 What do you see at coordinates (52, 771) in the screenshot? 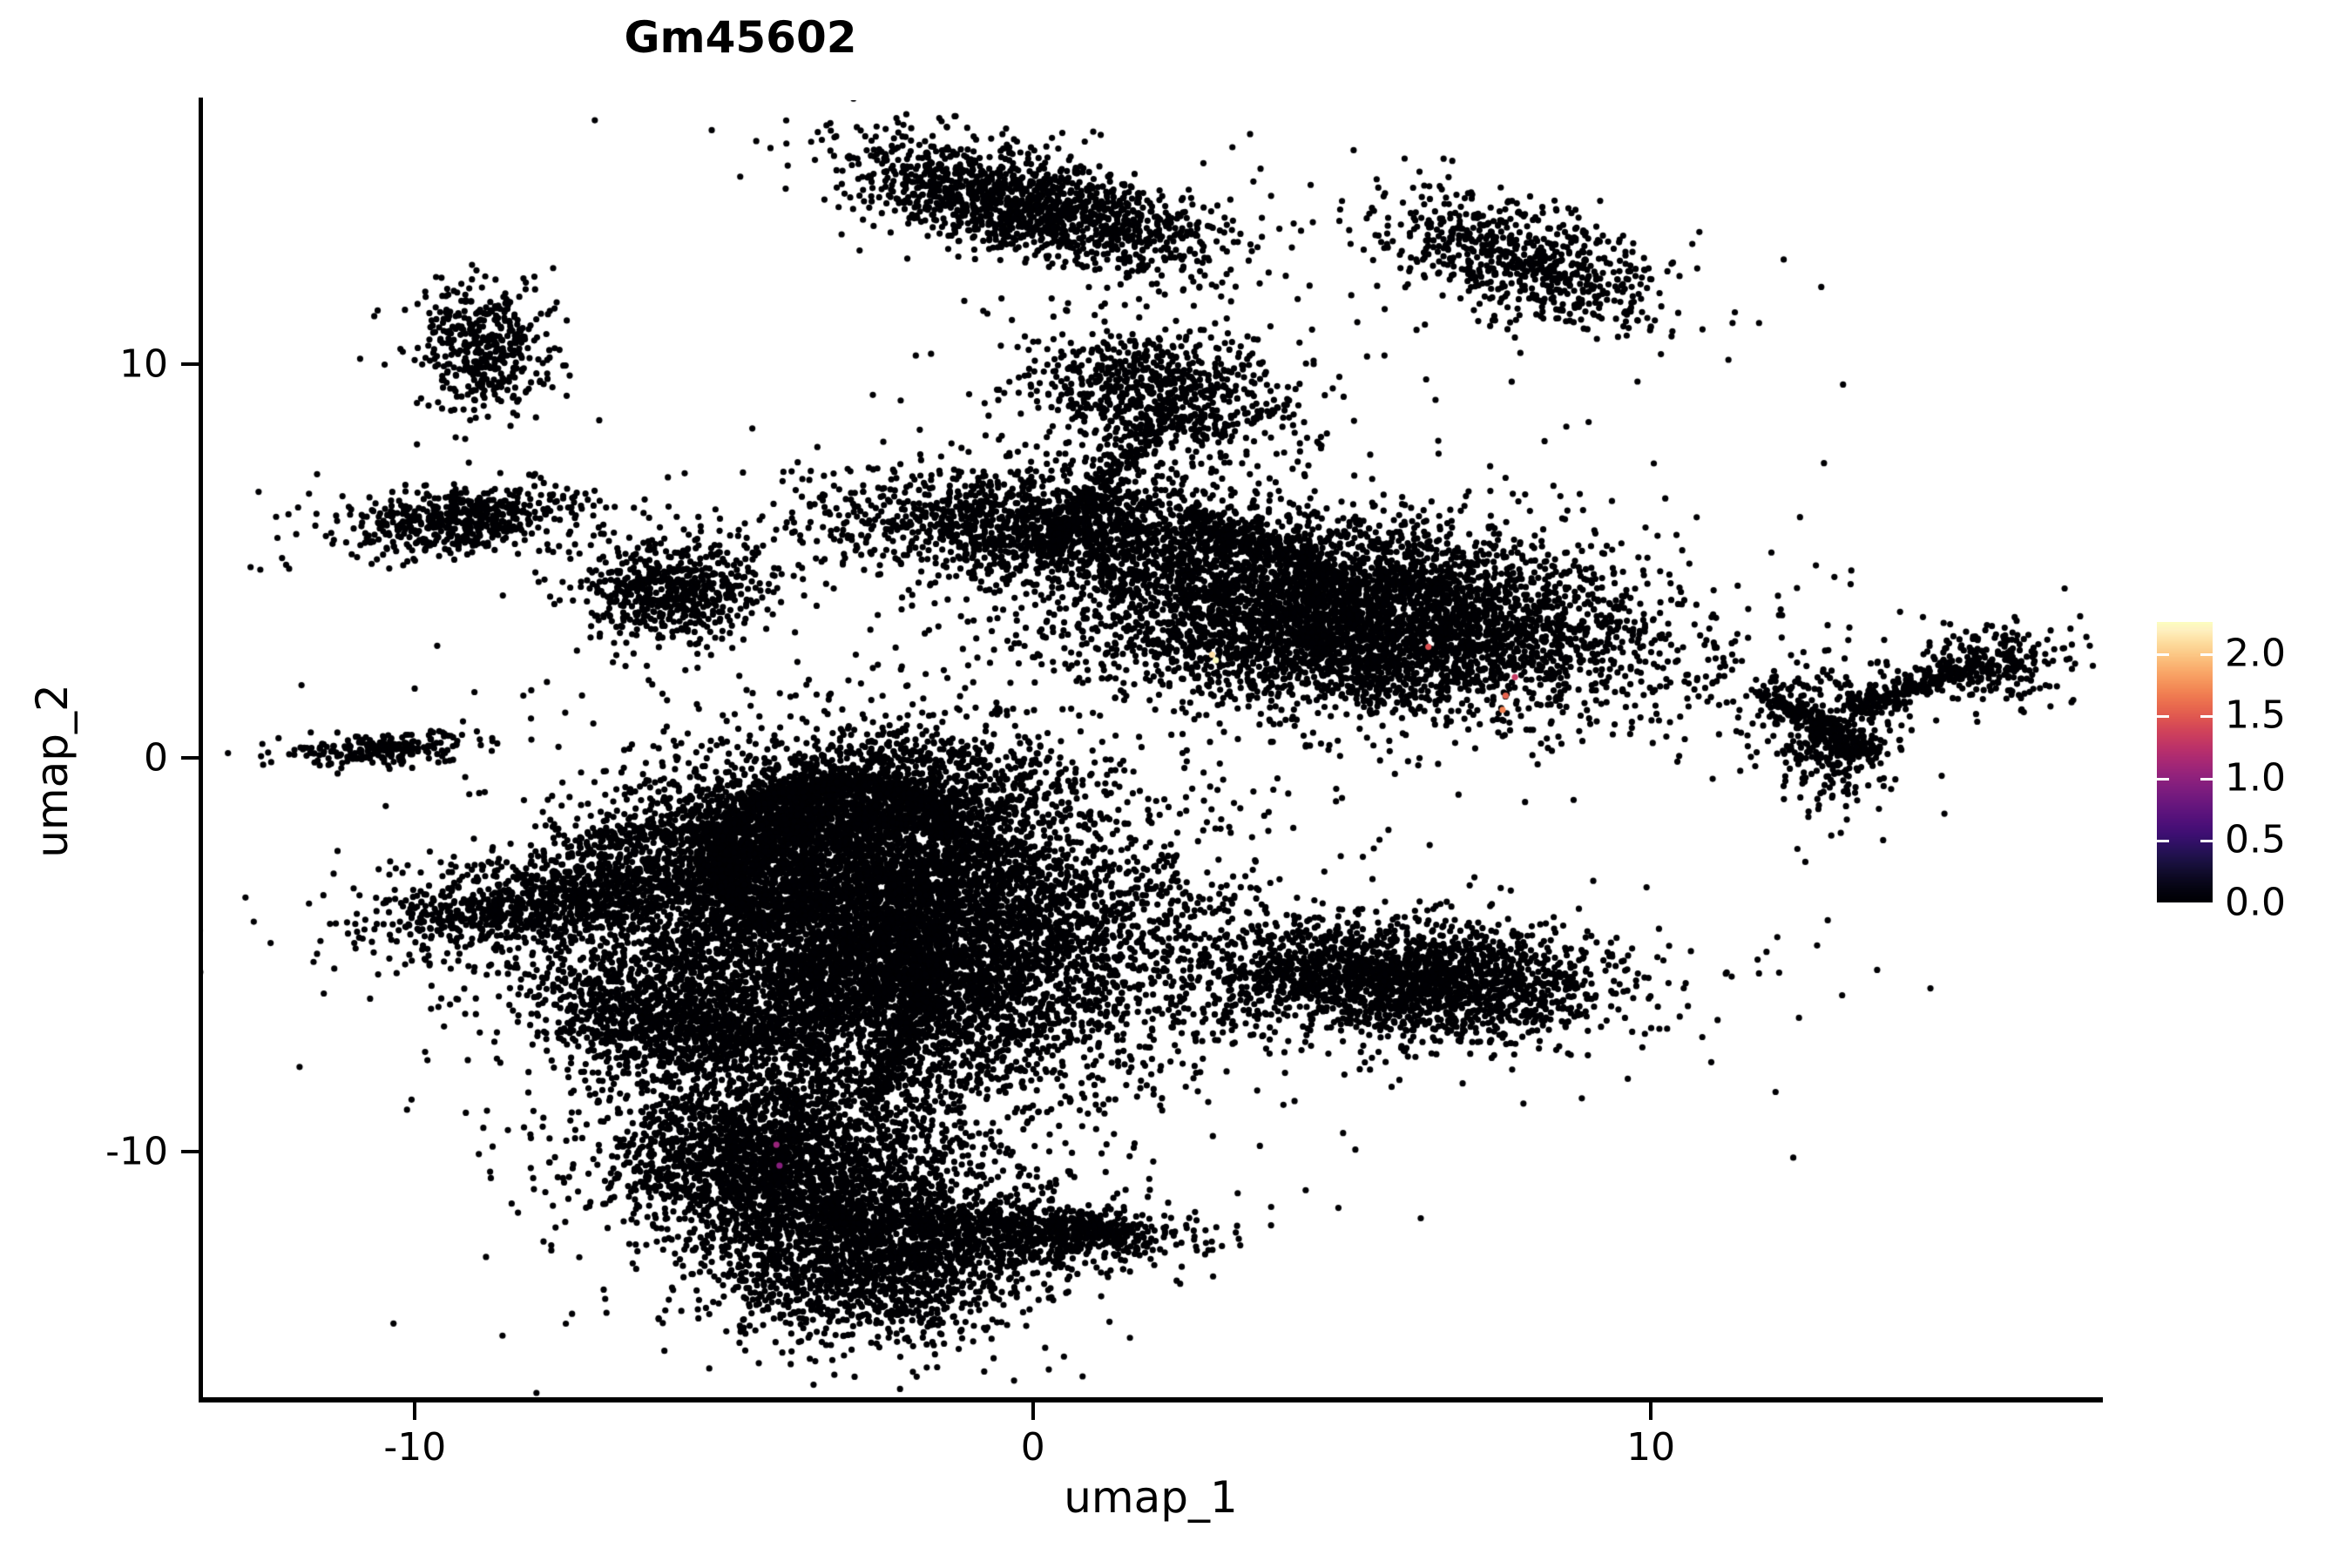
I see `y-axis-label: umap_2` at bounding box center [52, 771].